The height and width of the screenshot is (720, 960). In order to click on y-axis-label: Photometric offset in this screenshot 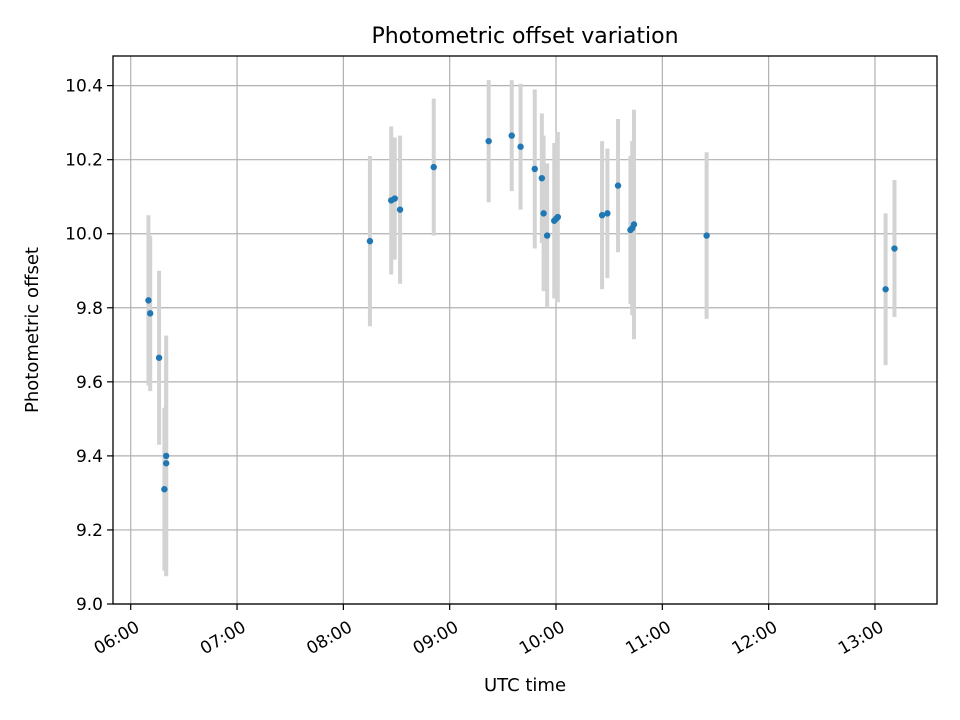, I will do `click(32, 330)`.